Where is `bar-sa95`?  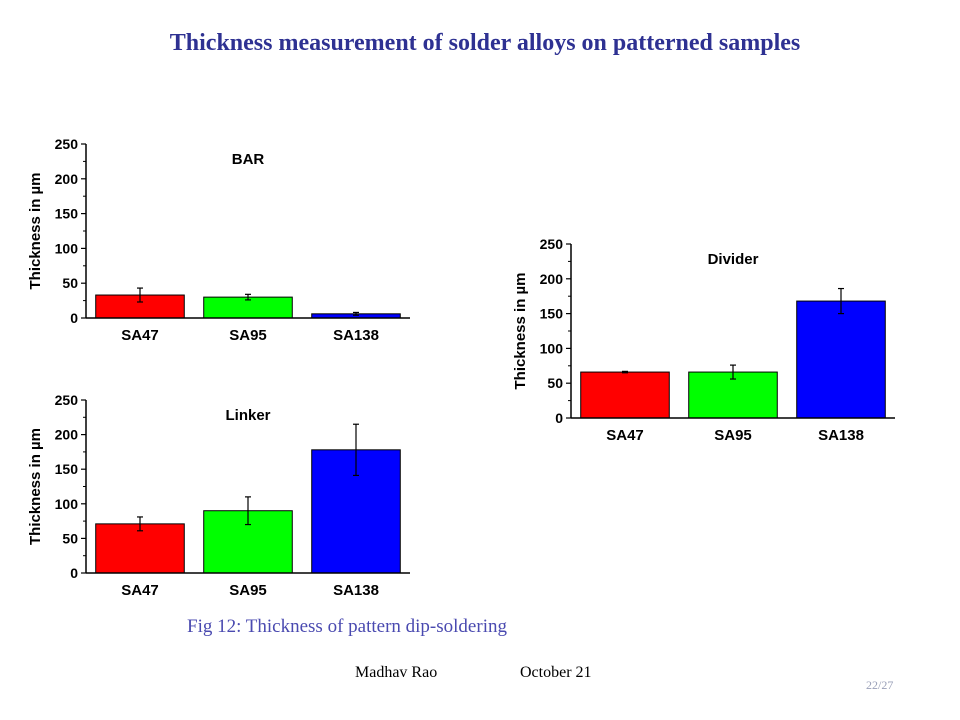
bar-sa95 is located at coordinates (733, 395).